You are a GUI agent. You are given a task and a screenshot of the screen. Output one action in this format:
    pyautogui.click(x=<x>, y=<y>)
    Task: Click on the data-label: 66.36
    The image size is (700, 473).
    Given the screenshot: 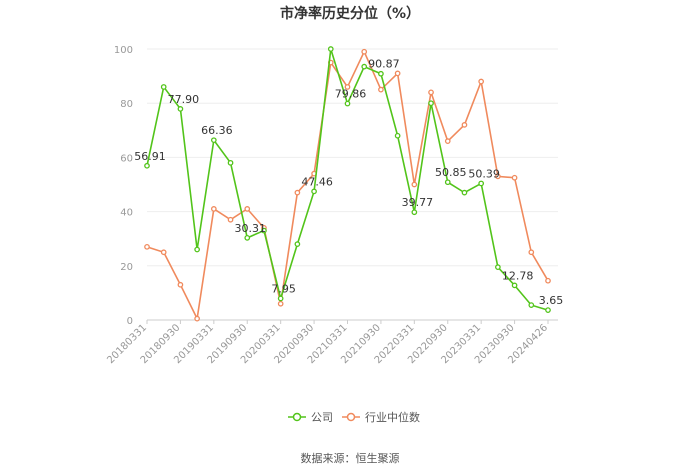 What is the action you would take?
    pyautogui.click(x=217, y=130)
    